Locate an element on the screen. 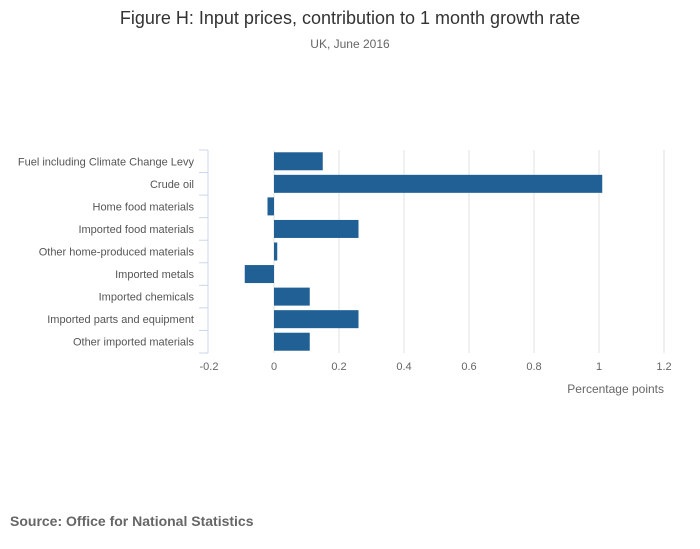  x-tick-label: 0.4 is located at coordinates (403, 367).